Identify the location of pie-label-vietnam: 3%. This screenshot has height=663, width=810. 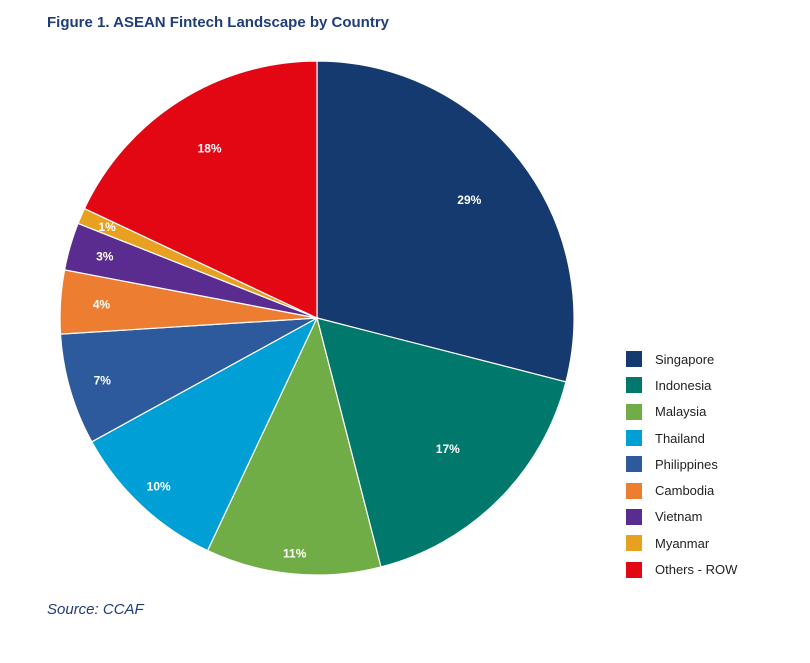
(105, 256).